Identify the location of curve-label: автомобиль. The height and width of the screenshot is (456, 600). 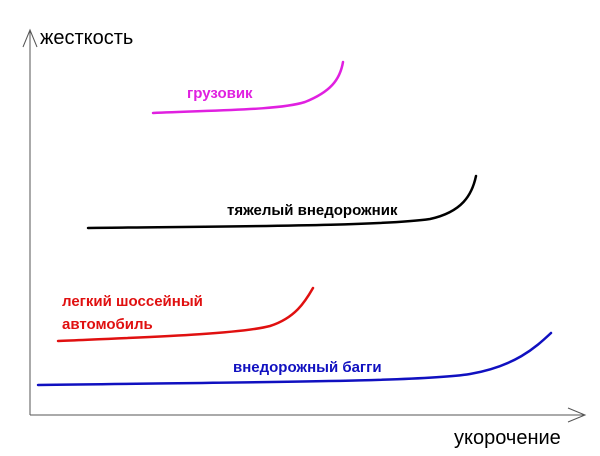
(107, 324).